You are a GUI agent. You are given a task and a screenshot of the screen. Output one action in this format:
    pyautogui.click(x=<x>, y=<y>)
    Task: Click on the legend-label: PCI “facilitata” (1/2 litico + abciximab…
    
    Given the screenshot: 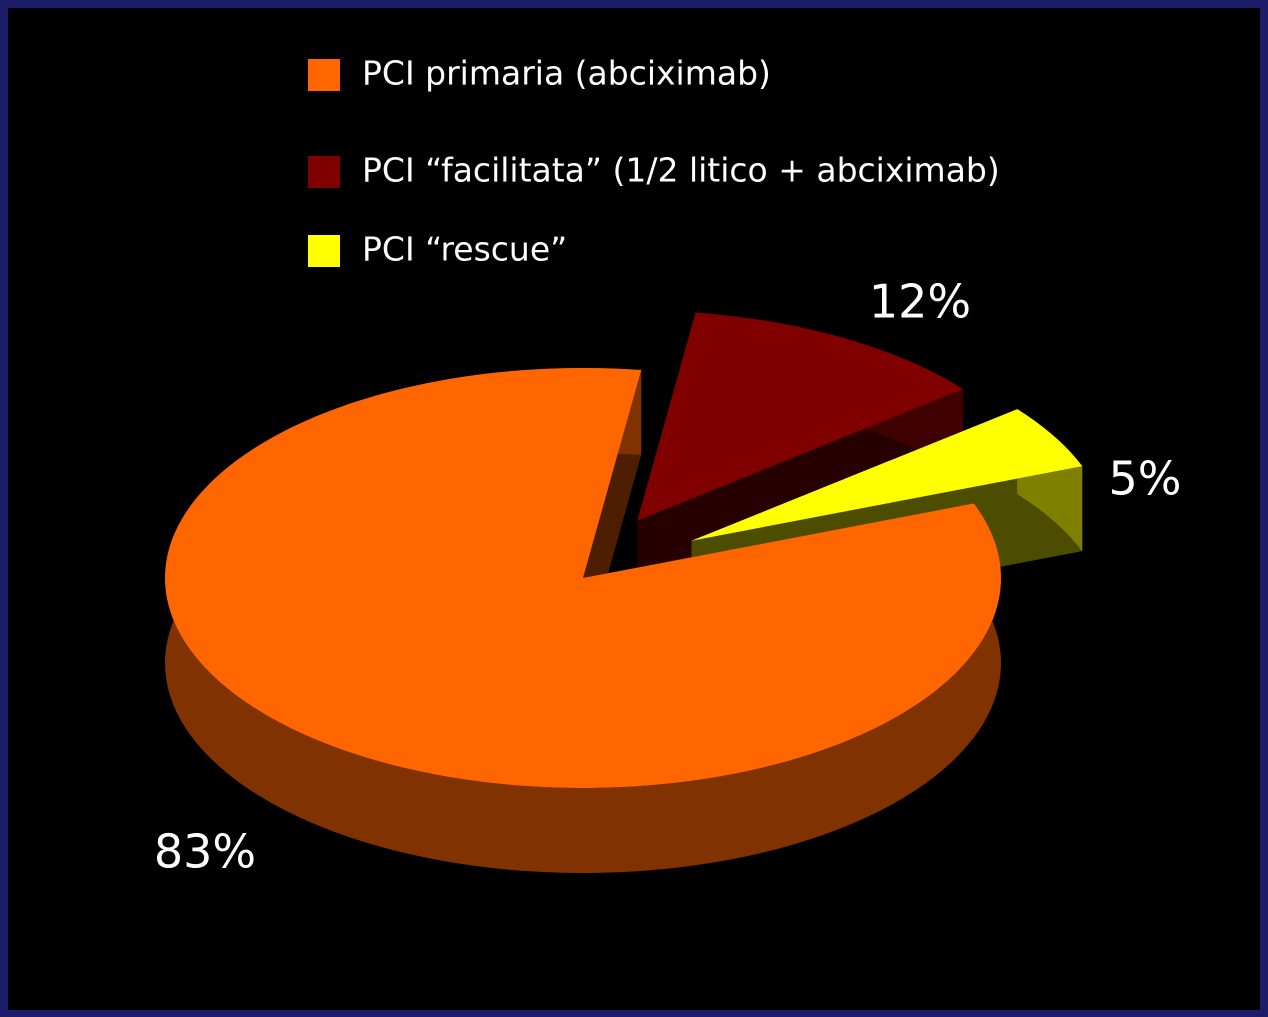 What is the action you would take?
    pyautogui.click(x=681, y=170)
    